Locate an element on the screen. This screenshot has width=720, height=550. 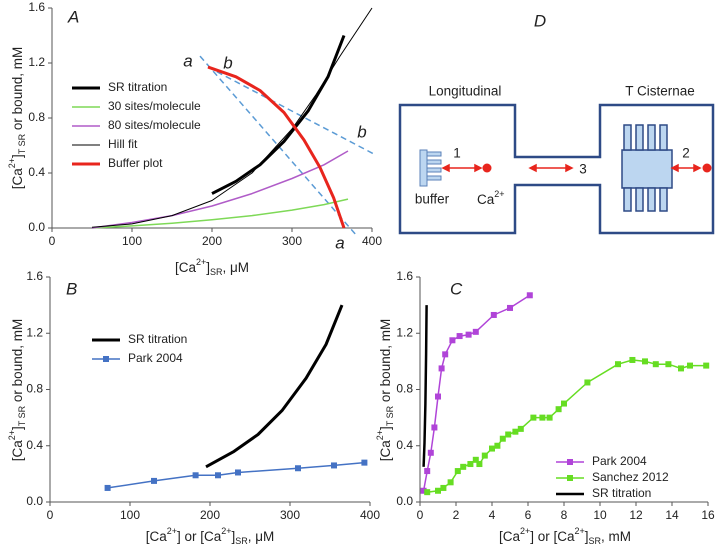
panel-label: D is located at coordinates (540, 20).